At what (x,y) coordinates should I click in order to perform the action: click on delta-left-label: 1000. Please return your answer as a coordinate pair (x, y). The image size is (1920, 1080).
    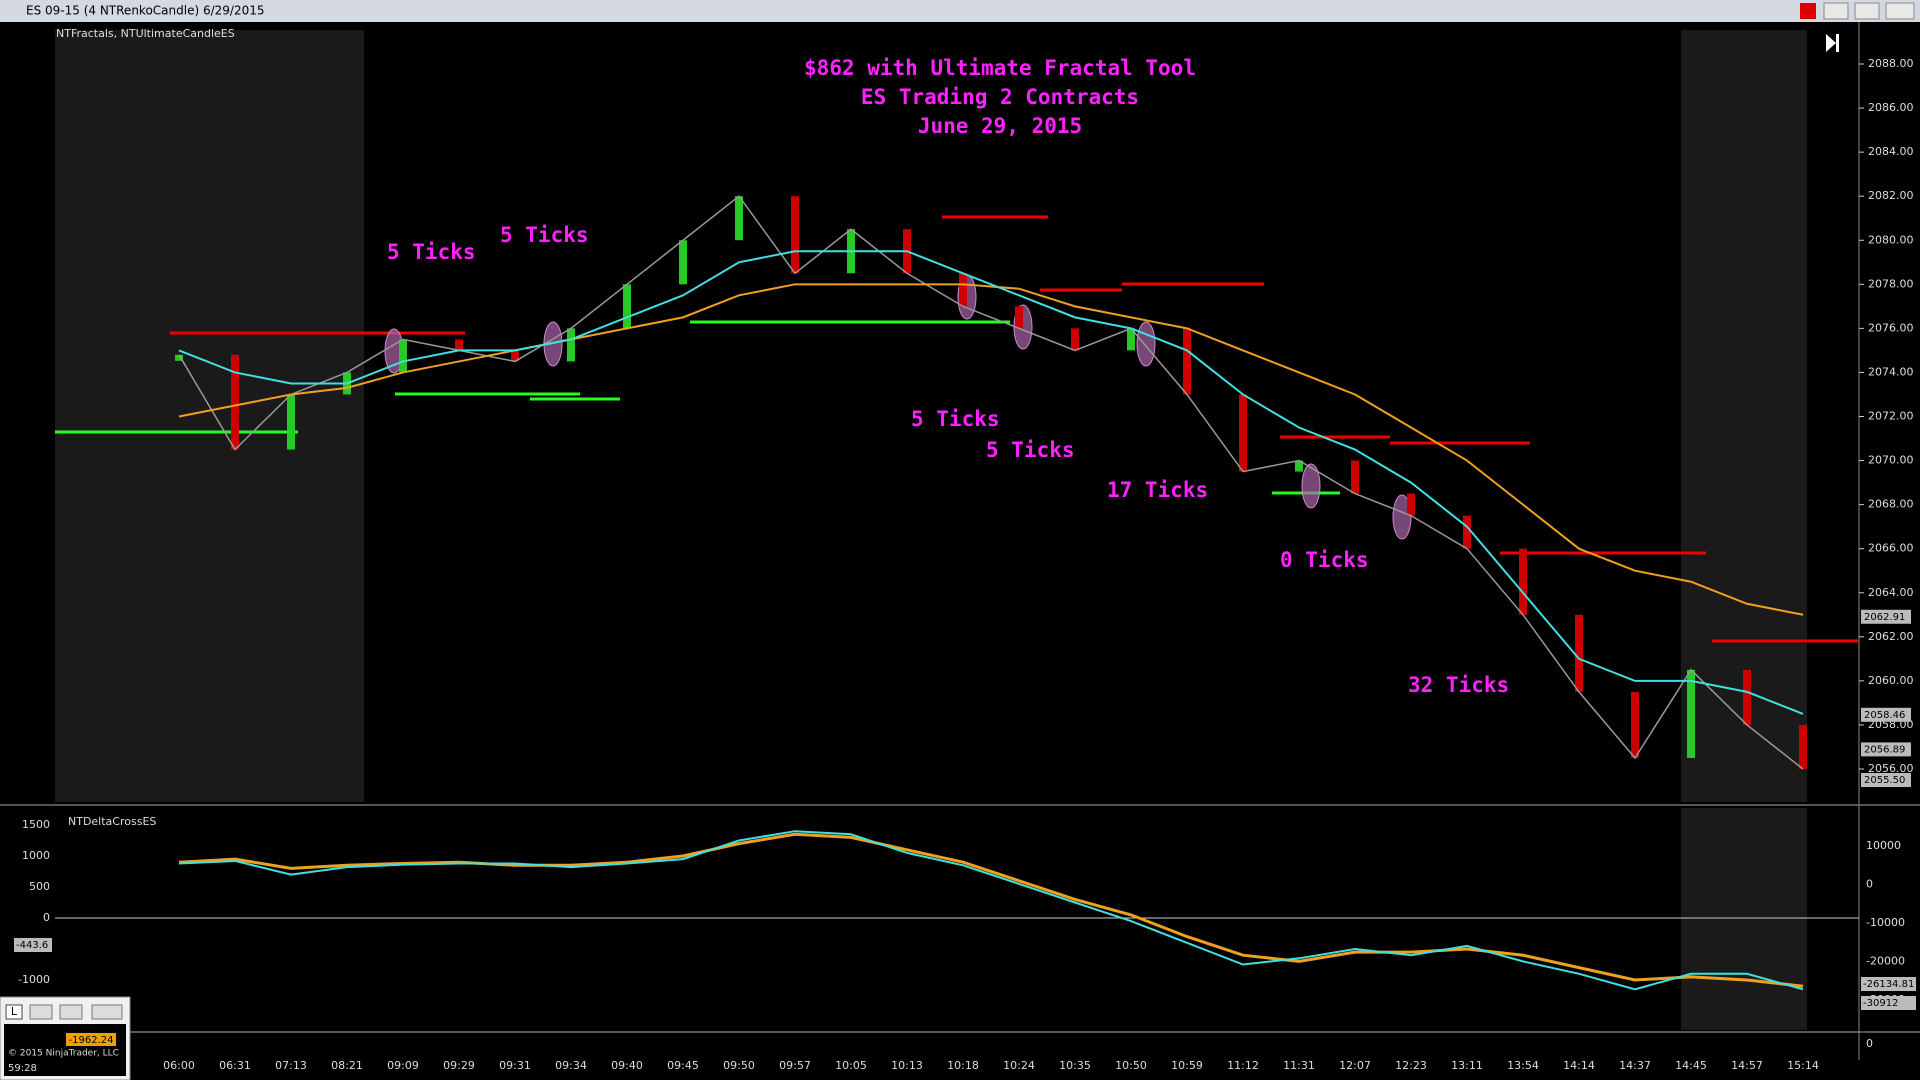
    Looking at the image, I should click on (36, 855).